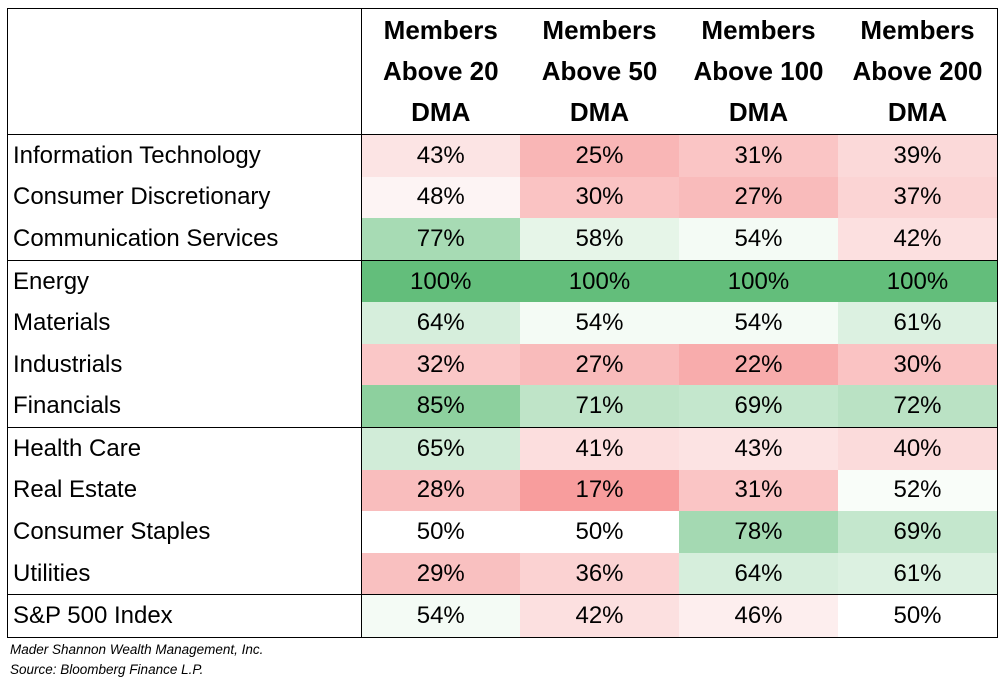 The image size is (1005, 684). What do you see at coordinates (185, 574) in the screenshot?
I see `row-label: Utilities` at bounding box center [185, 574].